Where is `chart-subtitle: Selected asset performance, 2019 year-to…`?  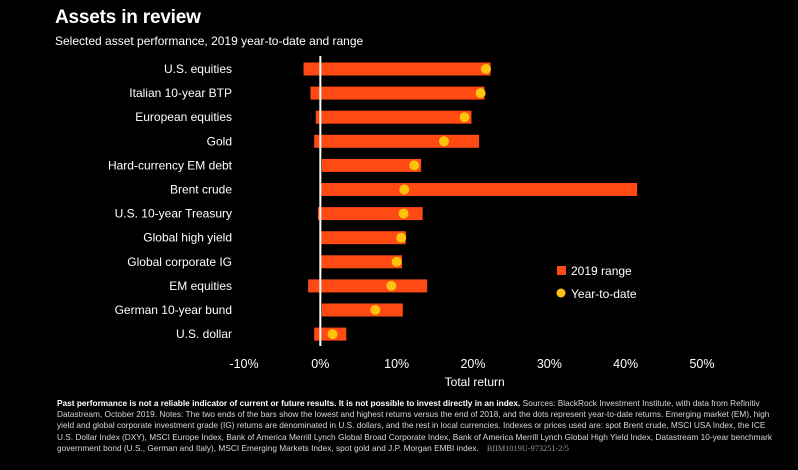
chart-subtitle: Selected asset performance, 2019 year-to… is located at coordinates (209, 41).